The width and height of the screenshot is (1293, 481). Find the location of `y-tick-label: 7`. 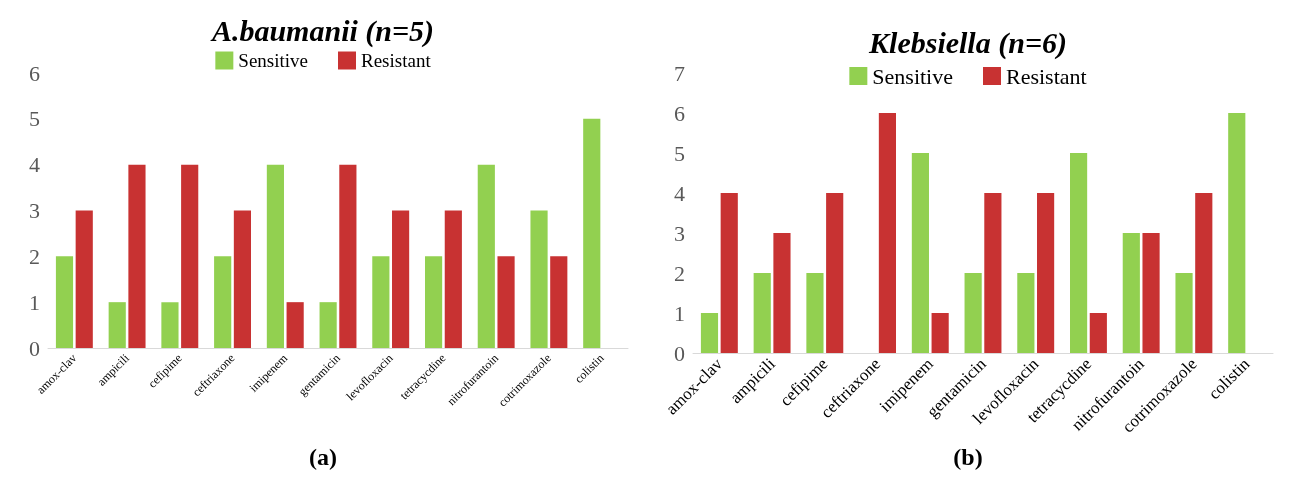

y-tick-label: 7 is located at coordinates (679, 73).